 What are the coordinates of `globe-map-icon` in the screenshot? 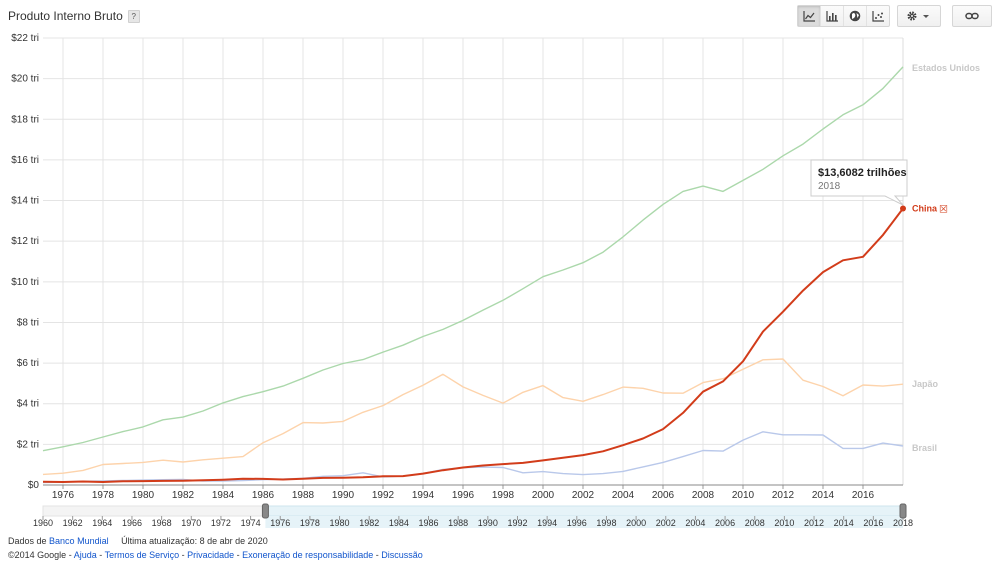 It's located at (855, 16).